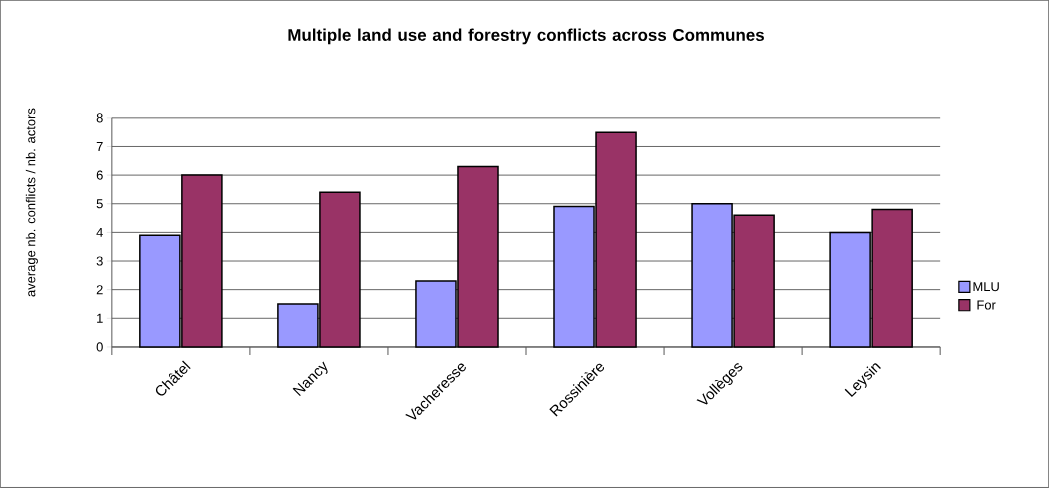 The image size is (1049, 488). Describe the element at coordinates (99, 118) in the screenshot. I see `y-tick-label: 8` at that location.